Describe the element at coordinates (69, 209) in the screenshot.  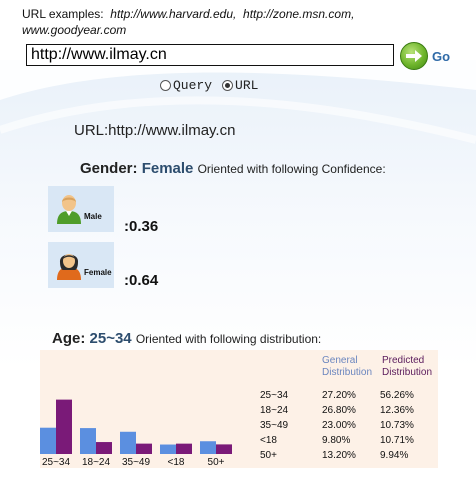
I see `male-user-icon` at that location.